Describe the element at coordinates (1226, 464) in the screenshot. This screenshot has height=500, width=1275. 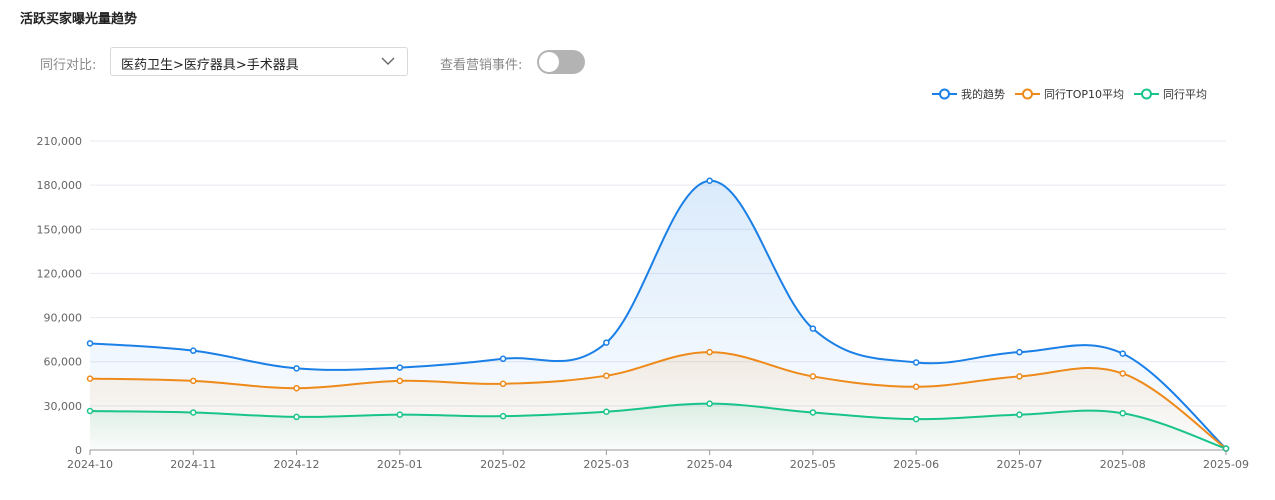
I see `x-tick-label: 2025-09` at that location.